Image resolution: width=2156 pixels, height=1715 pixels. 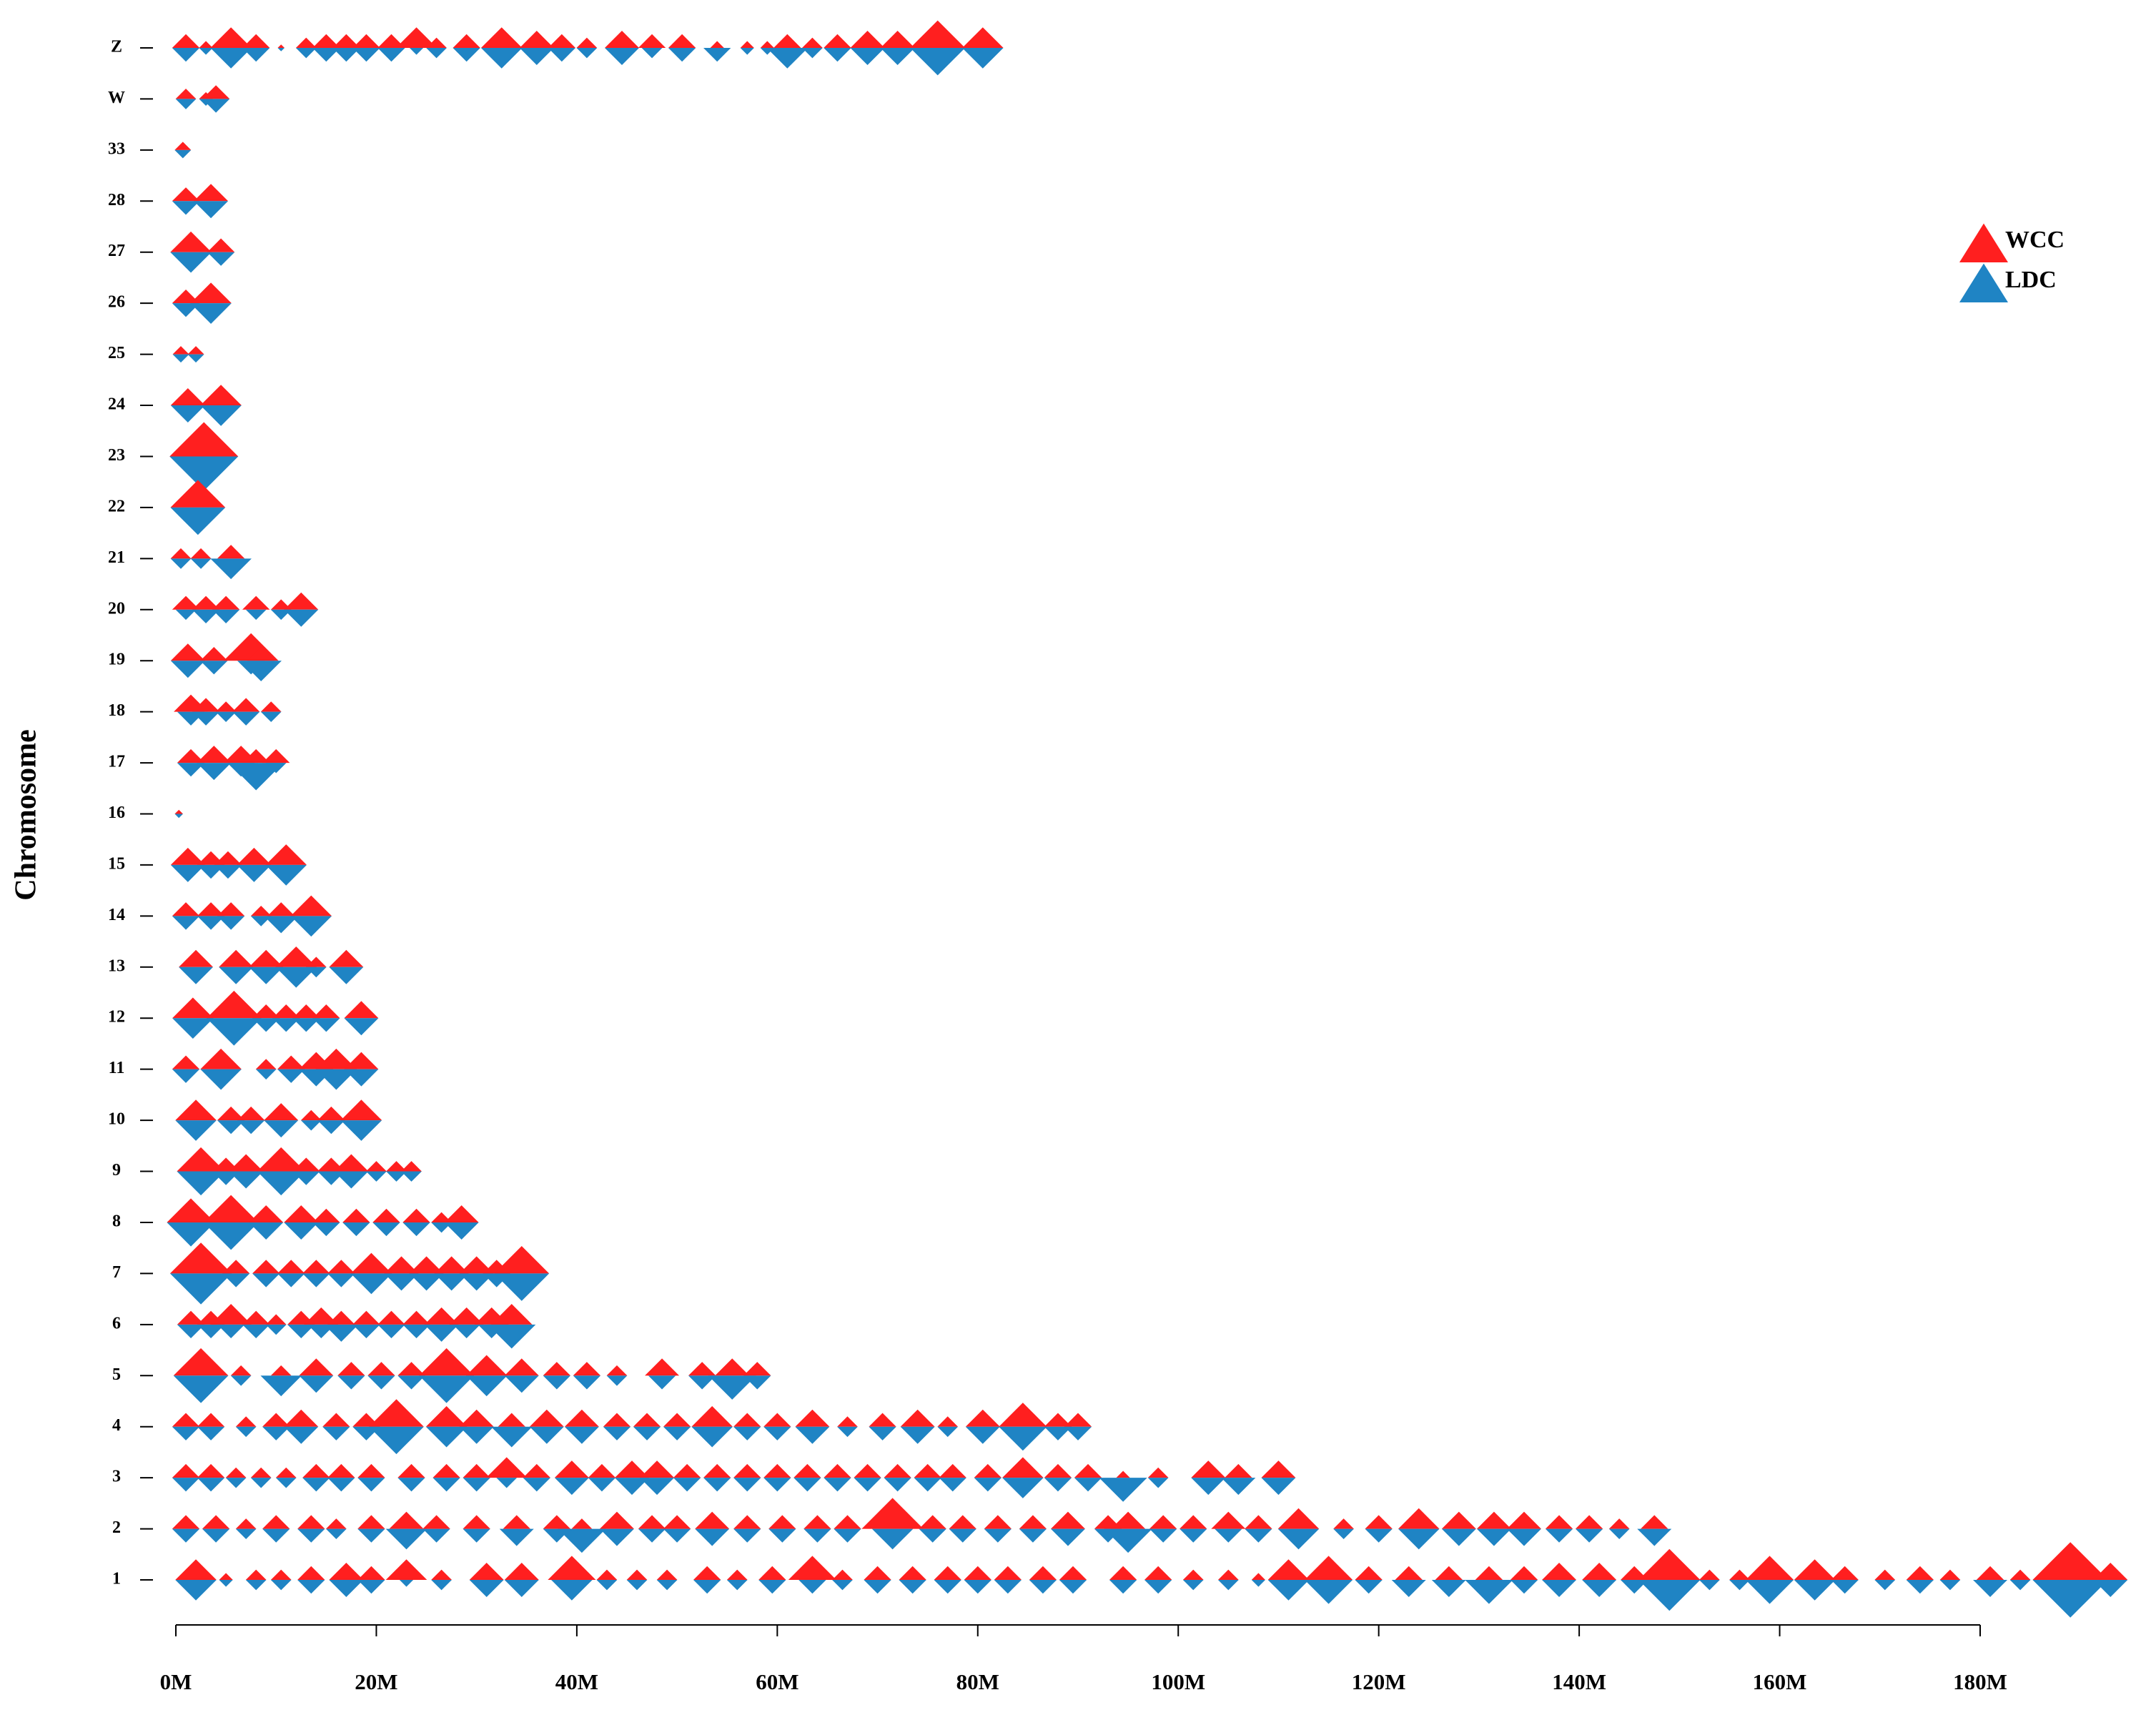 What do you see at coordinates (116, 557) in the screenshot?
I see `row-label: 21` at bounding box center [116, 557].